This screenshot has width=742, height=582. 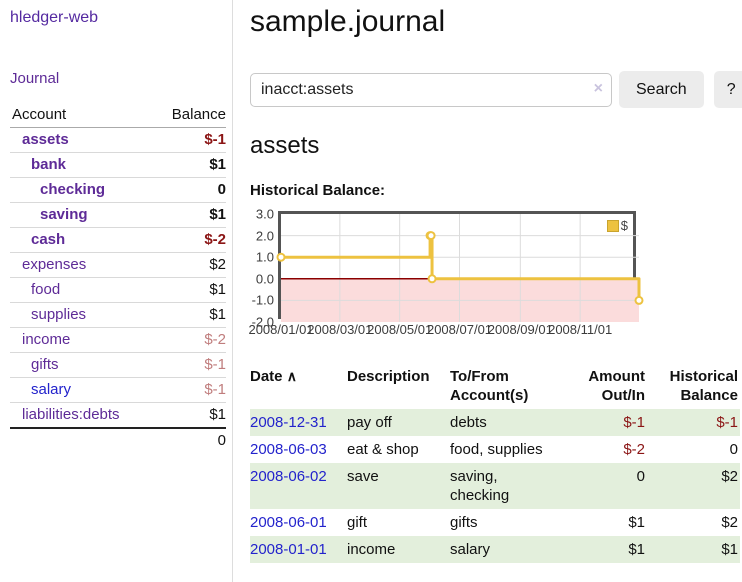 What do you see at coordinates (398, 486) in the screenshot?
I see `transaction-description: save` at bounding box center [398, 486].